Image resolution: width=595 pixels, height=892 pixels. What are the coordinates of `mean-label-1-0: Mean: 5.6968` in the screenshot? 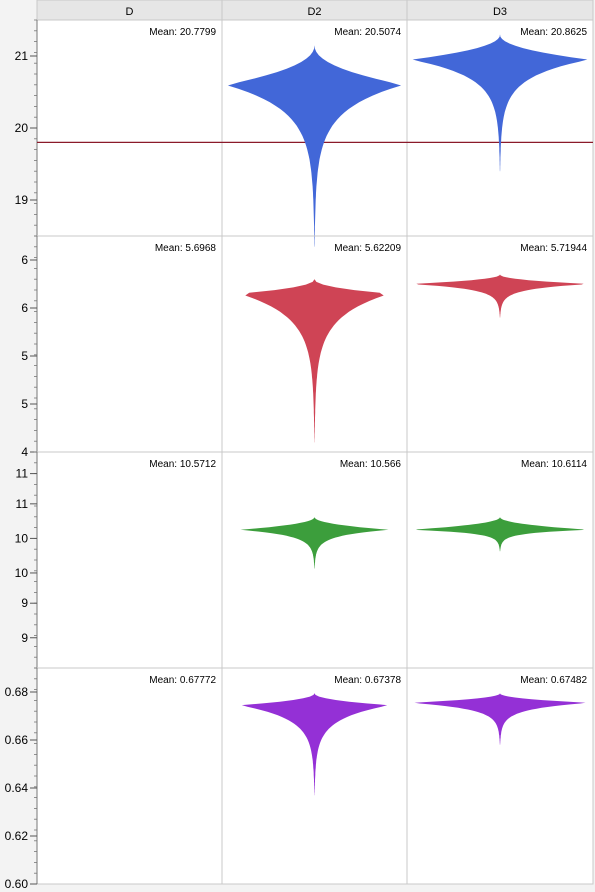 It's located at (186, 248).